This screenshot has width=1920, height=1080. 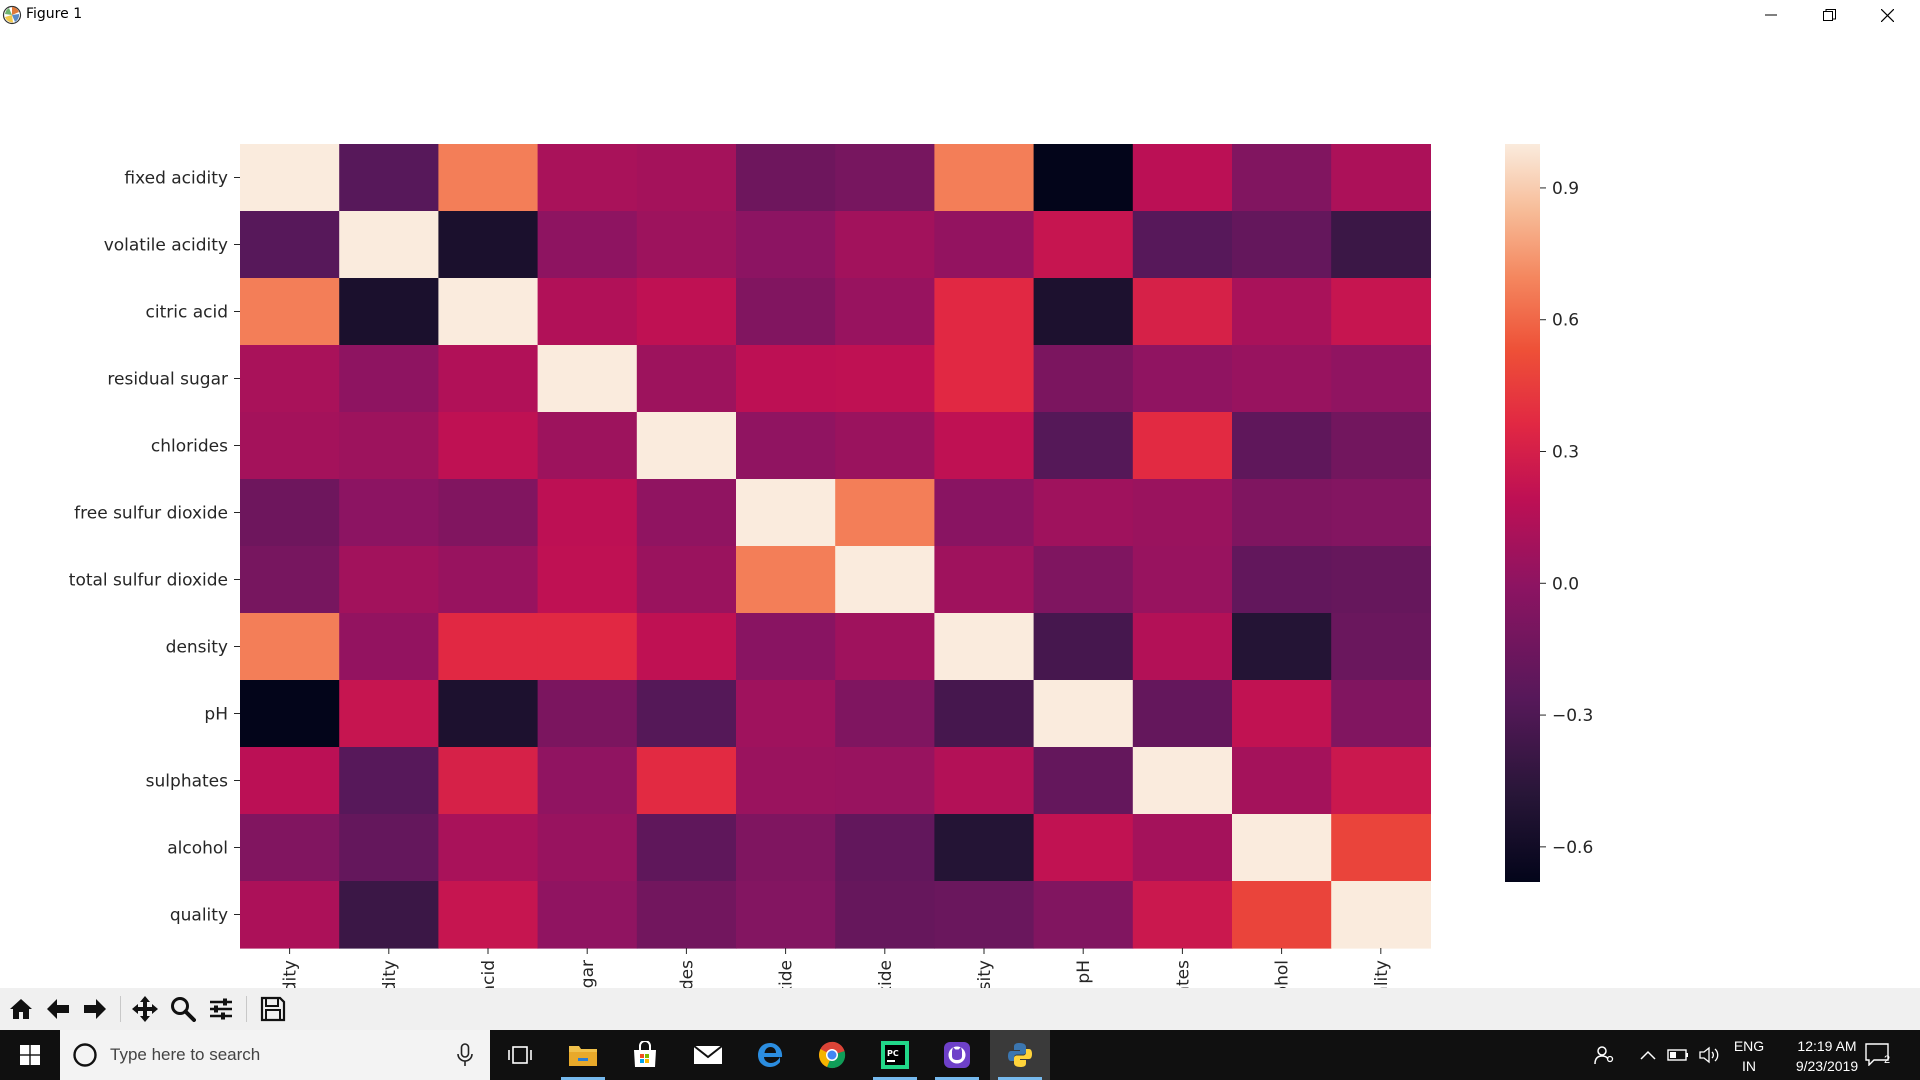 I want to click on store-button, so click(x=645, y=1055).